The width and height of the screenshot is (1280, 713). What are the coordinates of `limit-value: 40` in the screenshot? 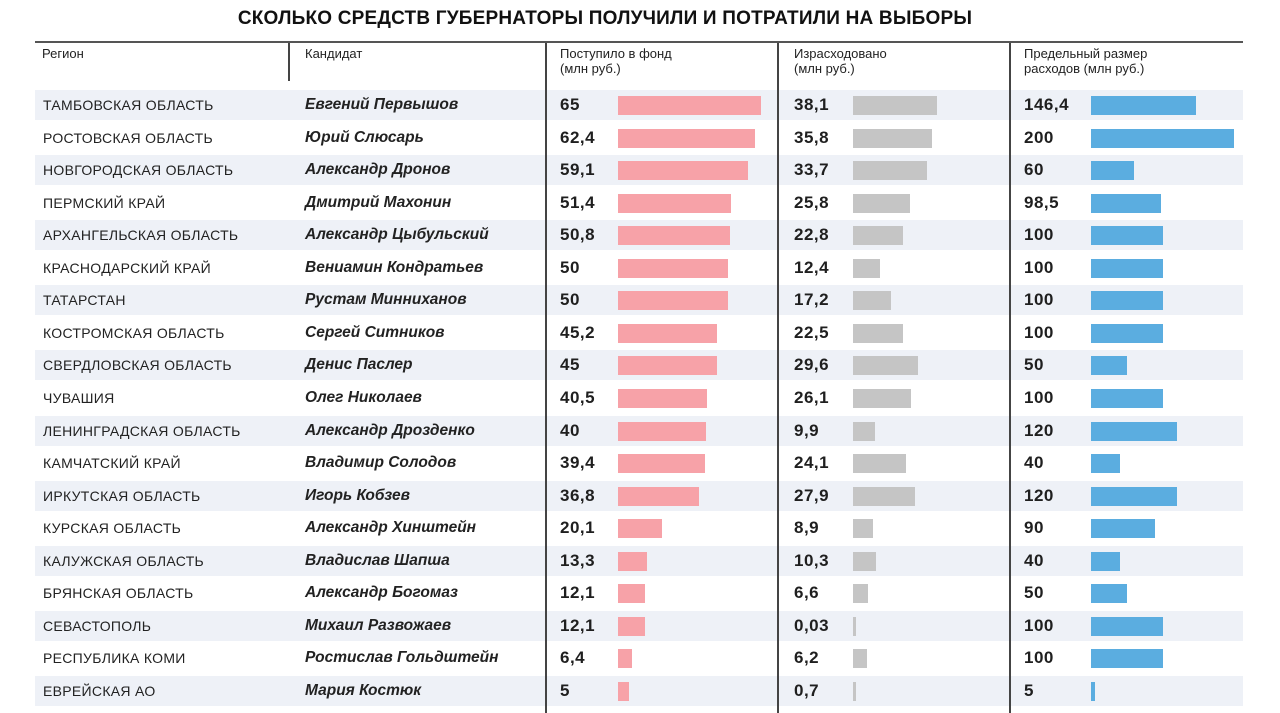 It's located at (1034, 560).